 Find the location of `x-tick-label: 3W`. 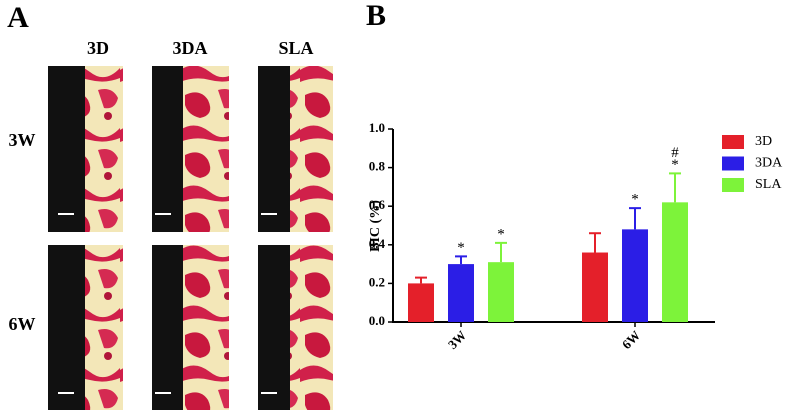

x-tick-label: 3W is located at coordinates (457, 340).